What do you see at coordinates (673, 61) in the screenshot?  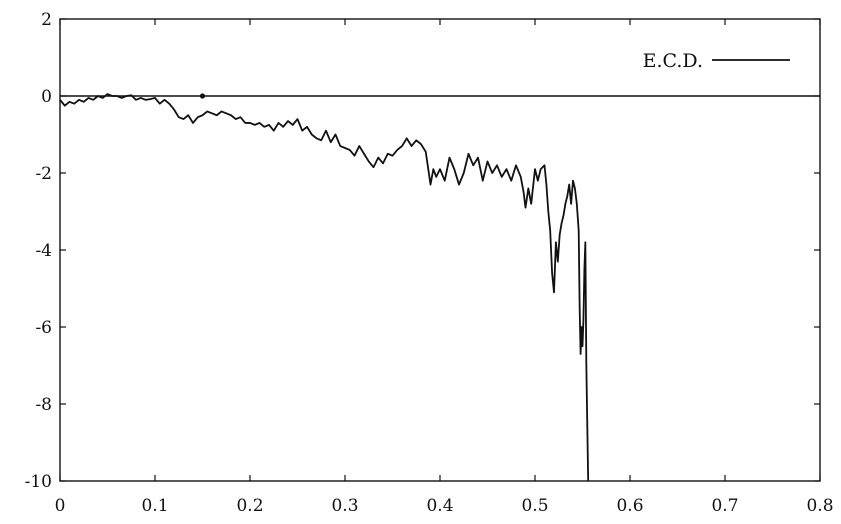 I see `legend-label-ecd: E.C.D.` at bounding box center [673, 61].